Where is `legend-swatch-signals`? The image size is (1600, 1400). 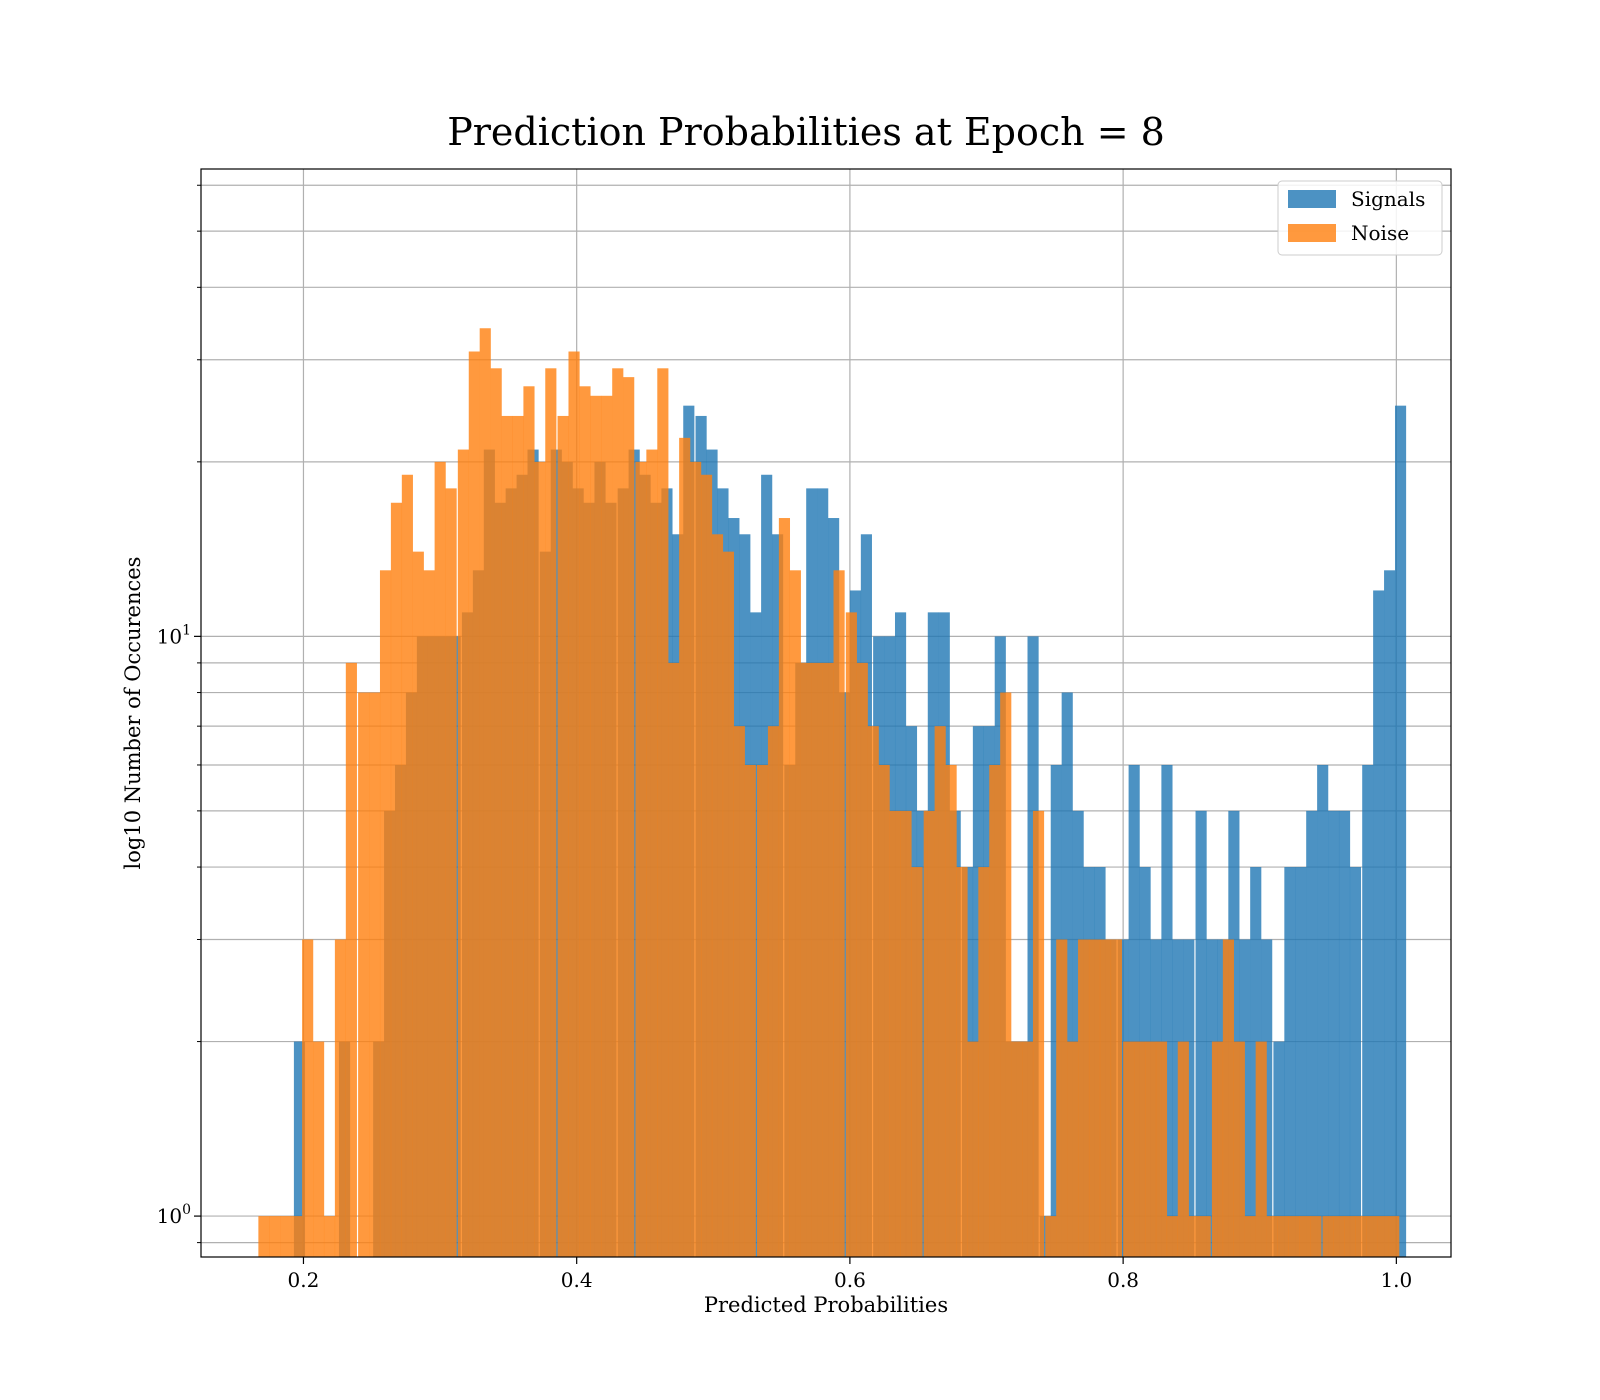
legend-swatch-signals is located at coordinates (1312, 199).